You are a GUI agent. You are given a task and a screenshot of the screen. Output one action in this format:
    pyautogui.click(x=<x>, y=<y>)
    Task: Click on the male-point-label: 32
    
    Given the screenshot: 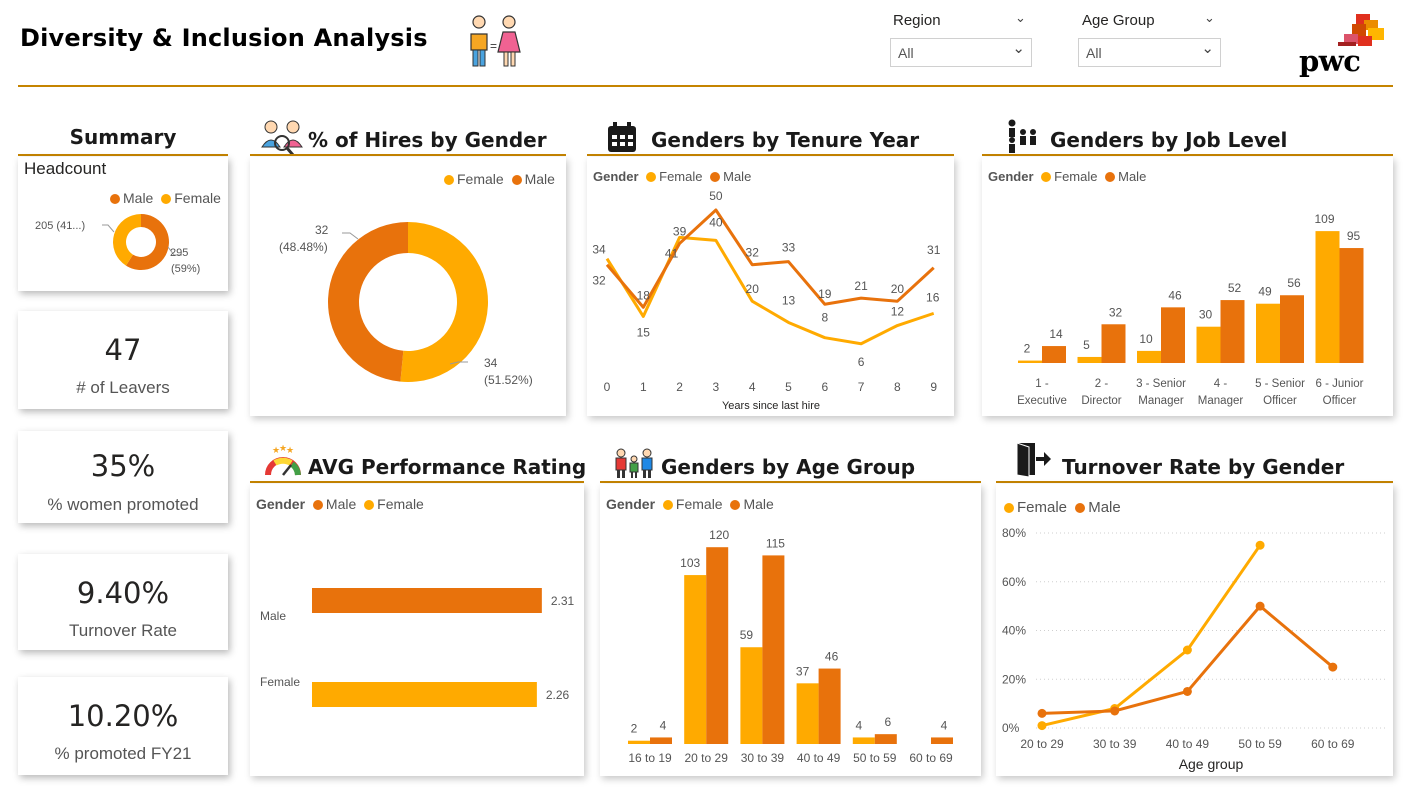 What is the action you would take?
    pyautogui.click(x=599, y=281)
    